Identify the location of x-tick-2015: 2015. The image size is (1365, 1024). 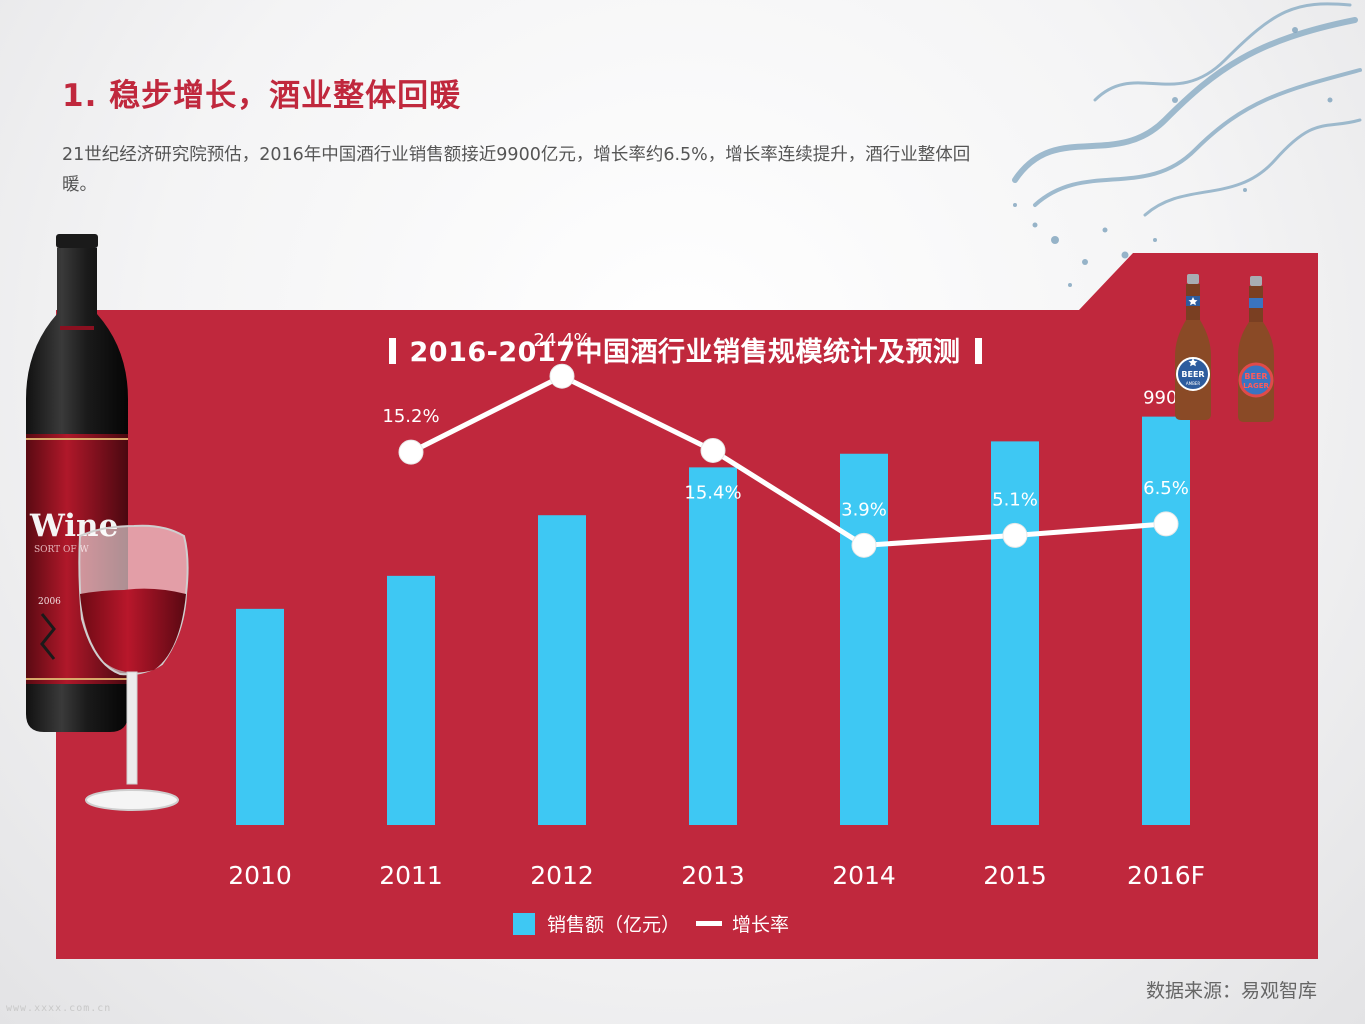
(1015, 875).